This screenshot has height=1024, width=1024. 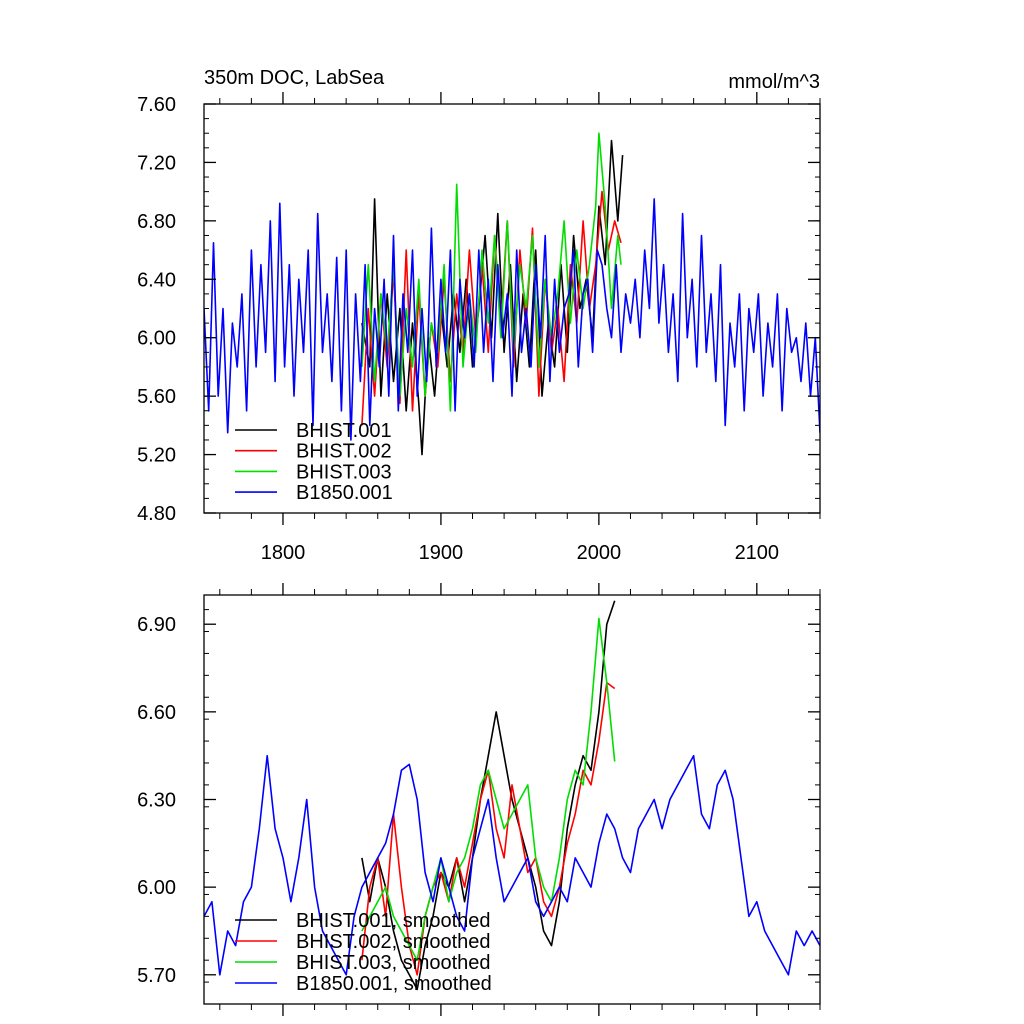 I want to click on legend-label: B1850.001, smoothed, so click(x=394, y=984).